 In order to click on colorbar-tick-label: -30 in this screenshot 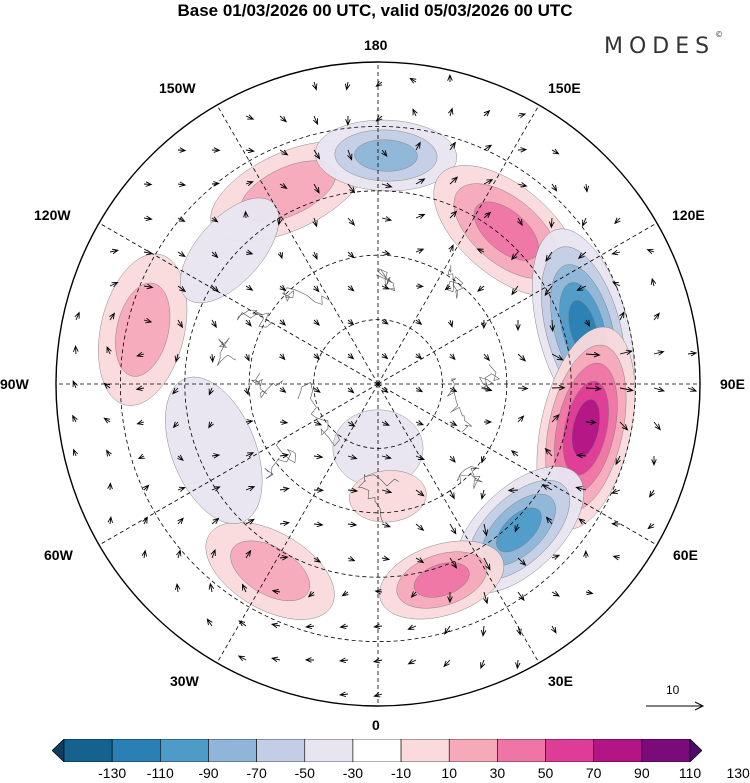, I will do `click(353, 773)`.